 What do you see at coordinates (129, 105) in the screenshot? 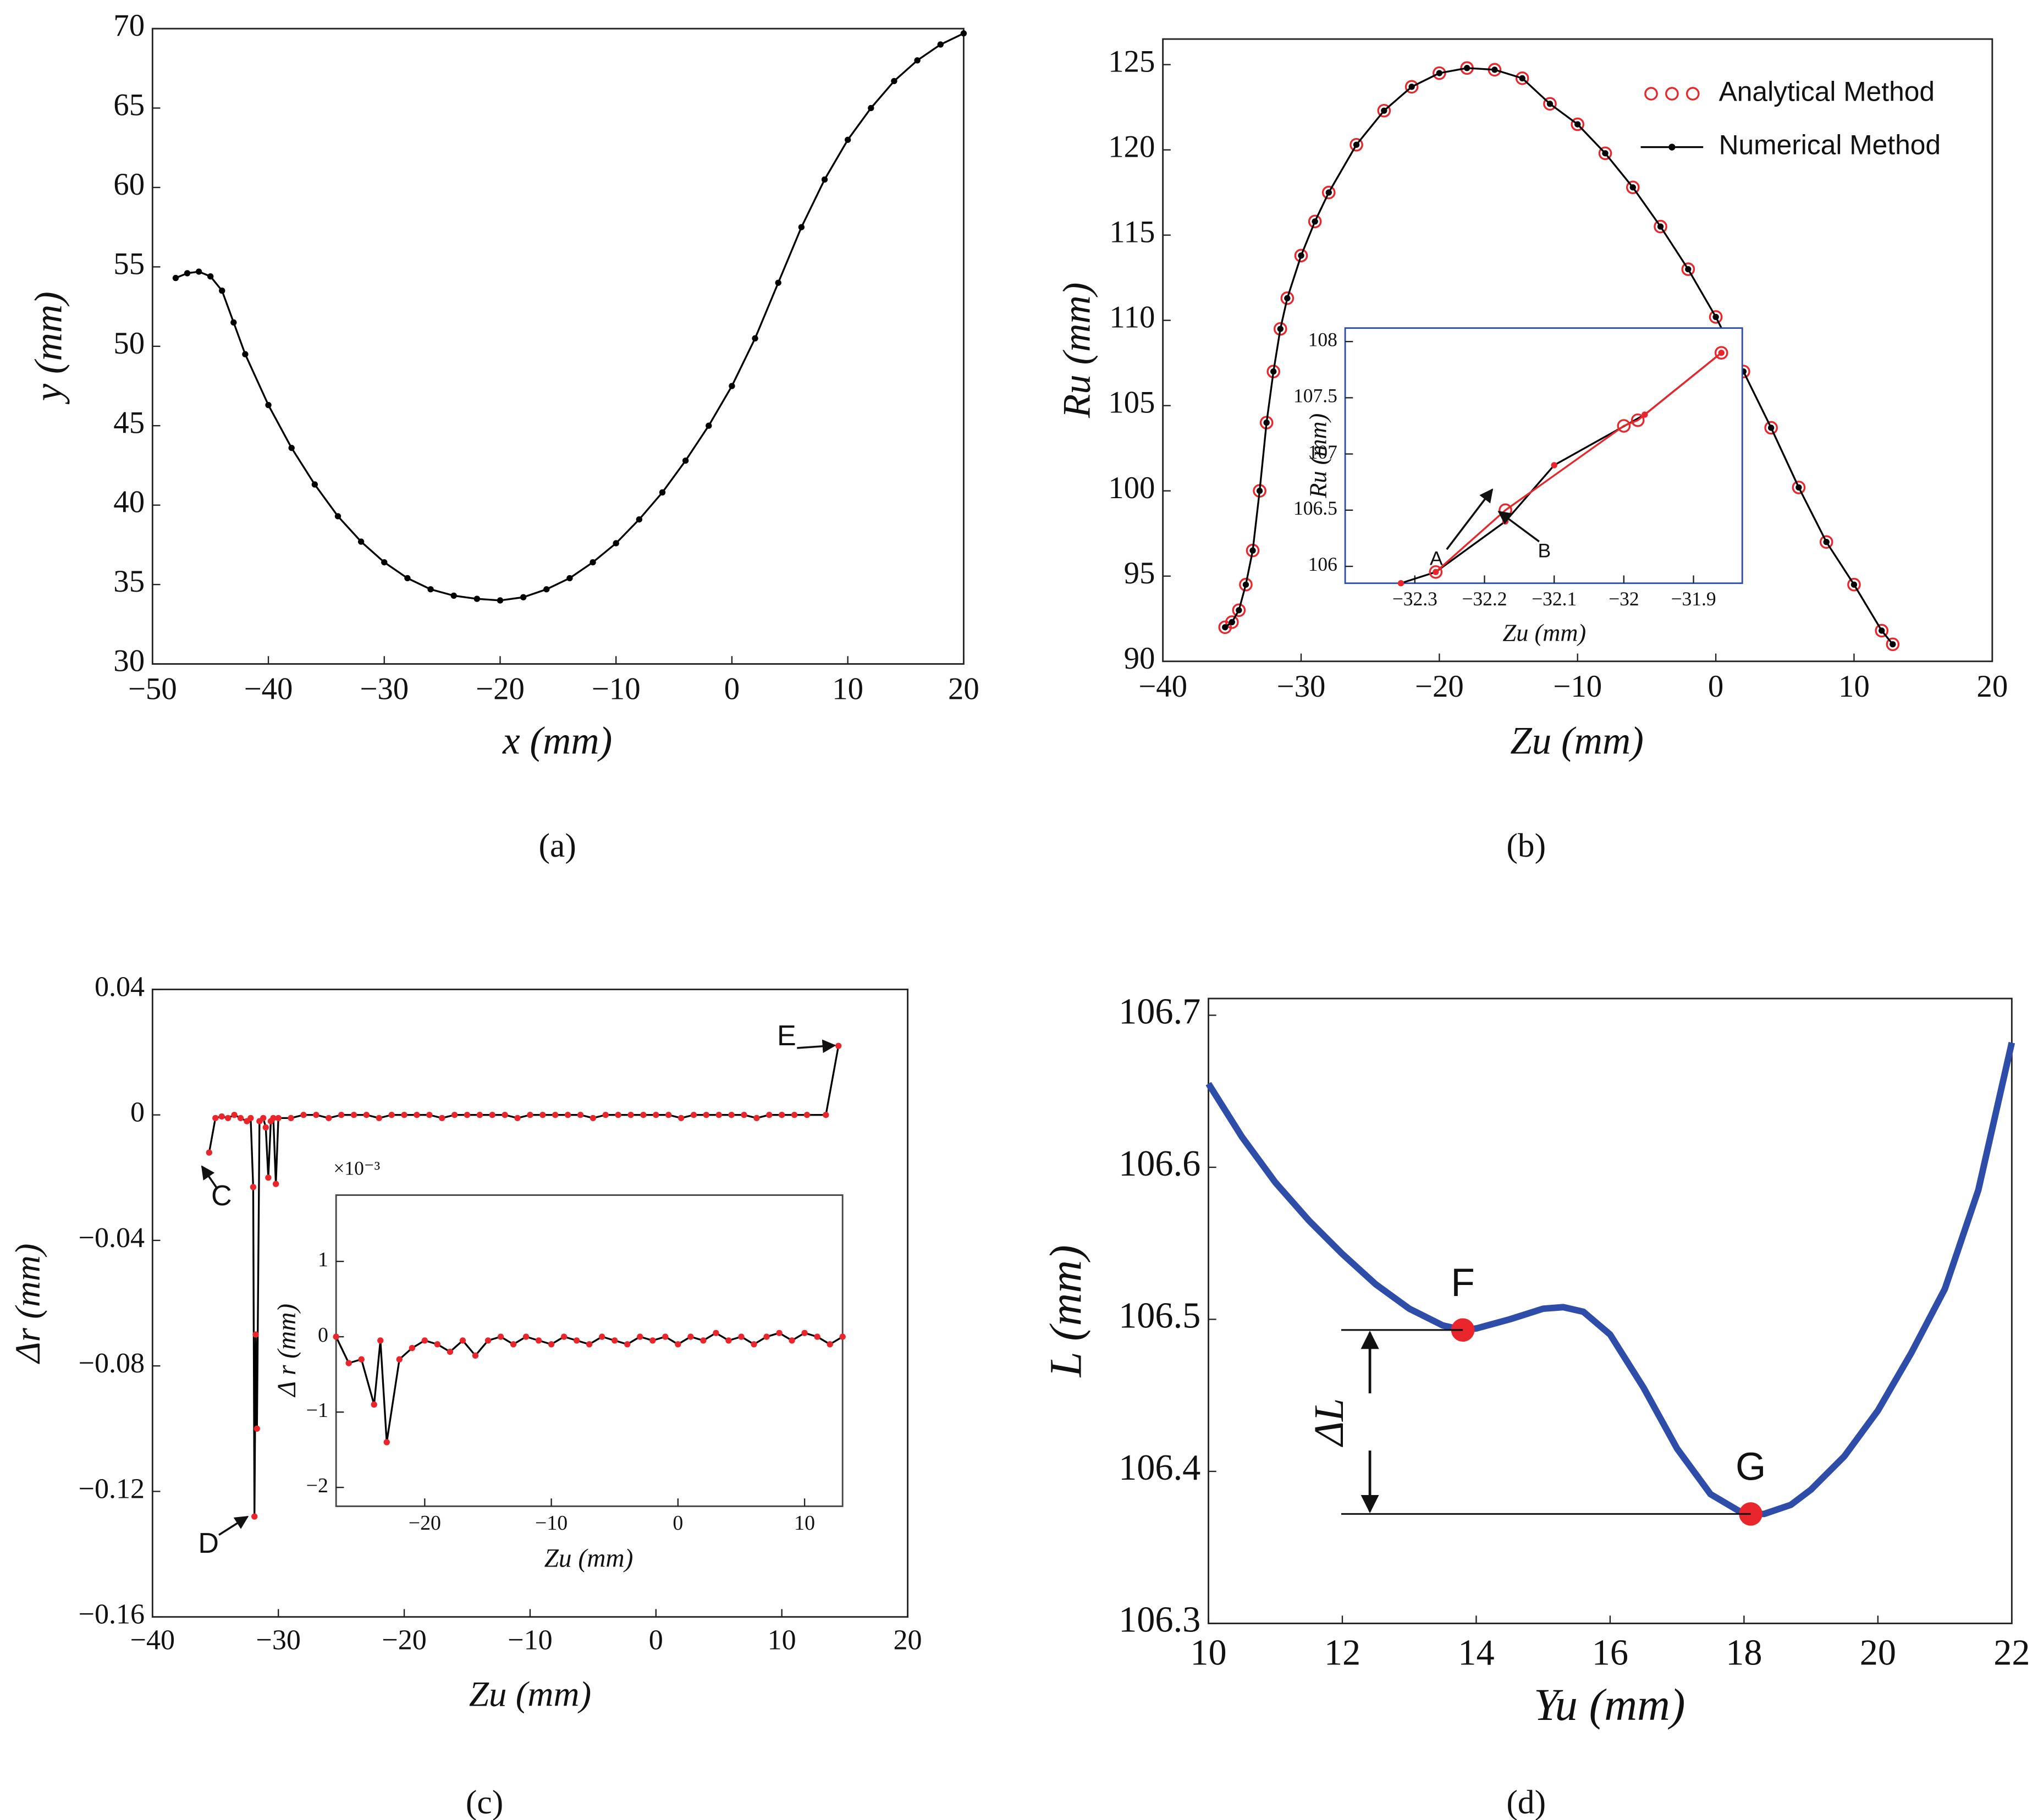
I see `y-tick-label: 65` at bounding box center [129, 105].